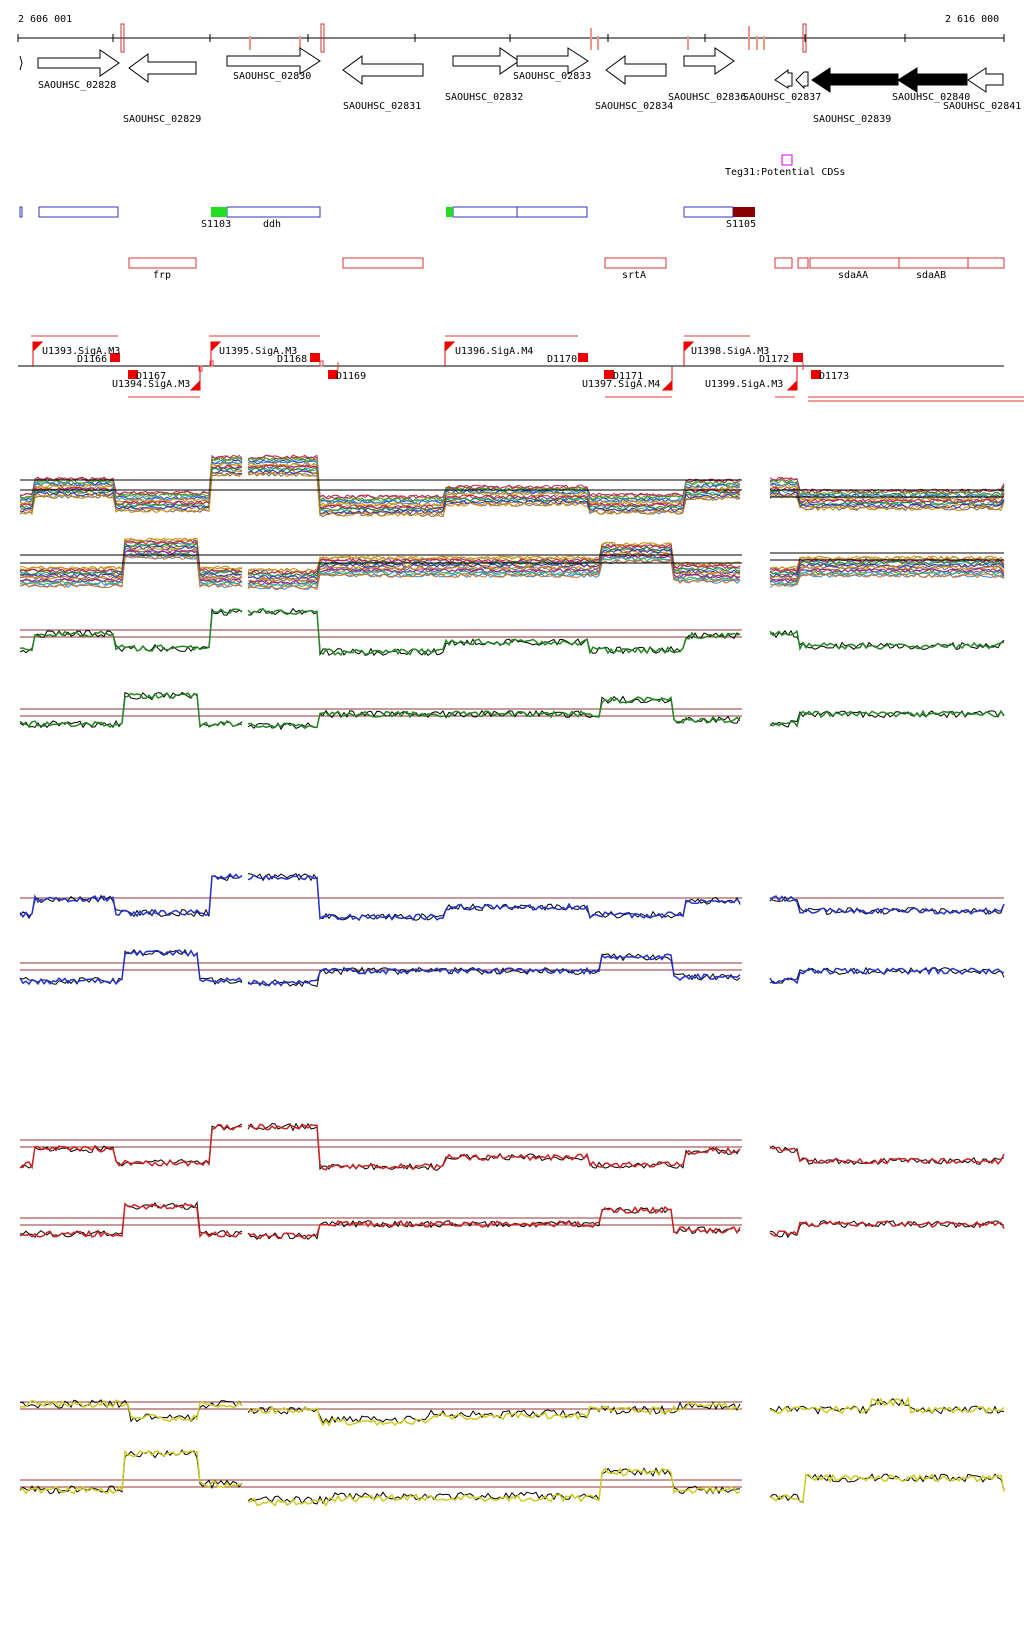  I want to click on terminator-label: D1171, so click(628, 376).